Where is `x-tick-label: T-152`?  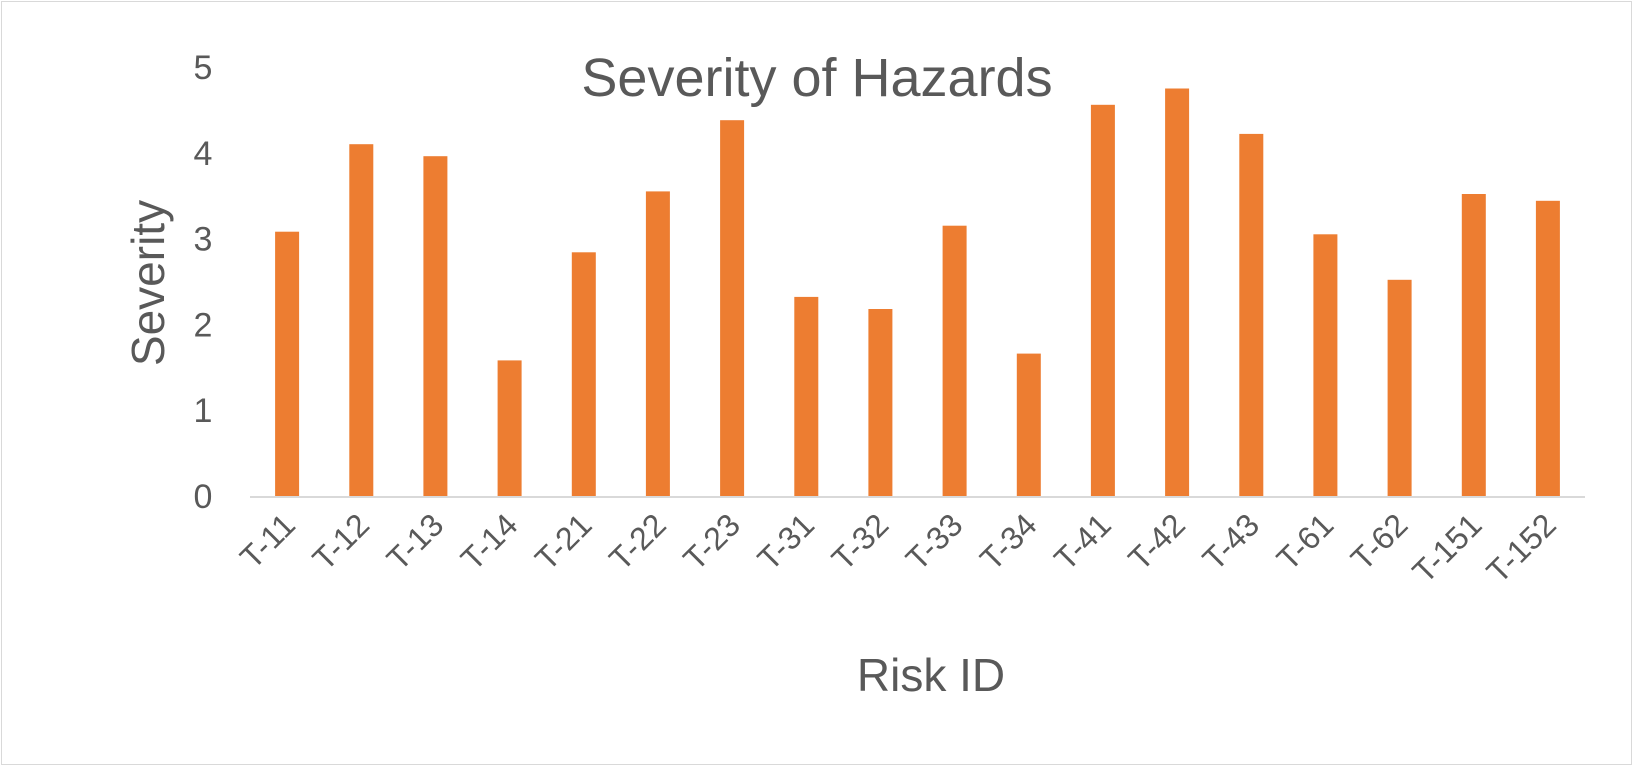 x-tick-label: T-152 is located at coordinates (1521, 547).